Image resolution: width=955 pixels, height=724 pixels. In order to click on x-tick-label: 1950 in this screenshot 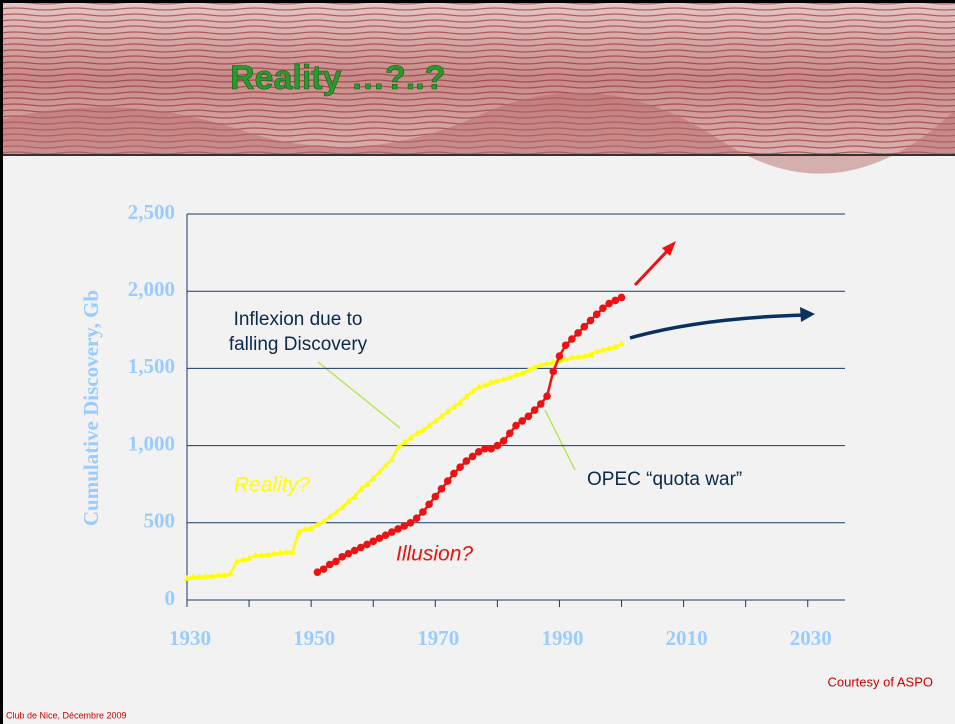, I will do `click(314, 638)`.